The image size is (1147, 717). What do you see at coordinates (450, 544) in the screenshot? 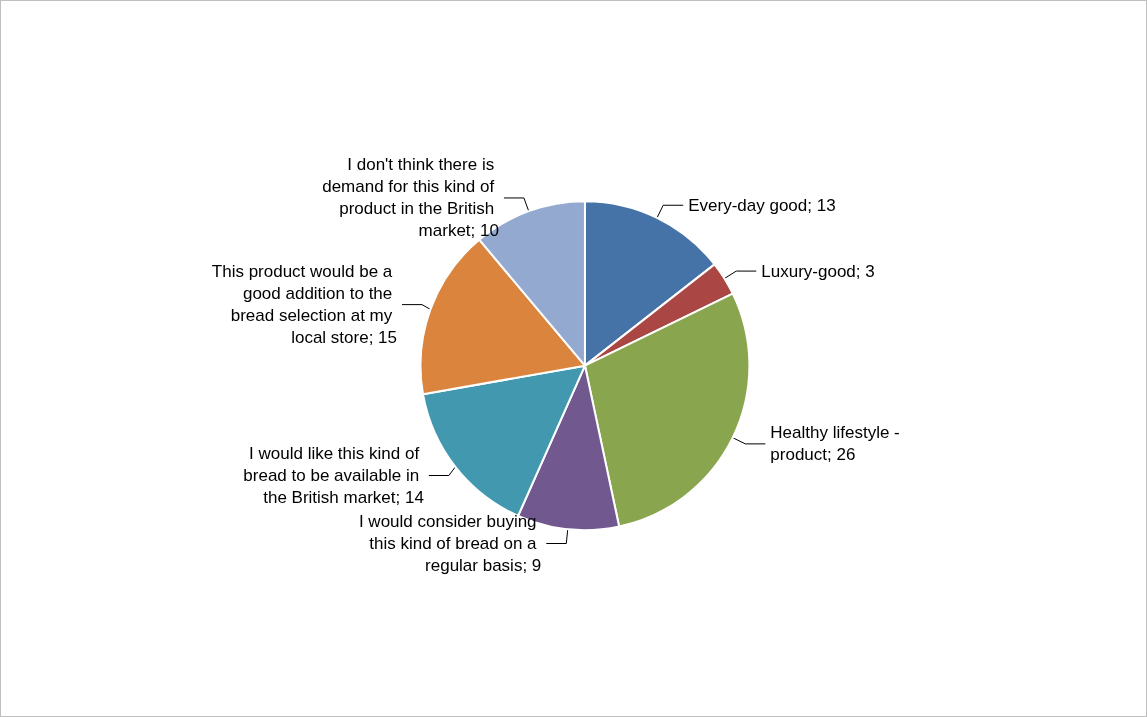
I see `slice-label: I would consider buying this kind of bread on a regular basis; 9` at bounding box center [450, 544].